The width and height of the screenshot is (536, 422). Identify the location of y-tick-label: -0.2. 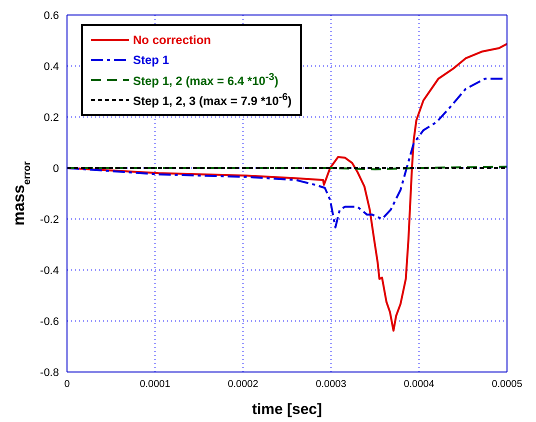
(49, 220).